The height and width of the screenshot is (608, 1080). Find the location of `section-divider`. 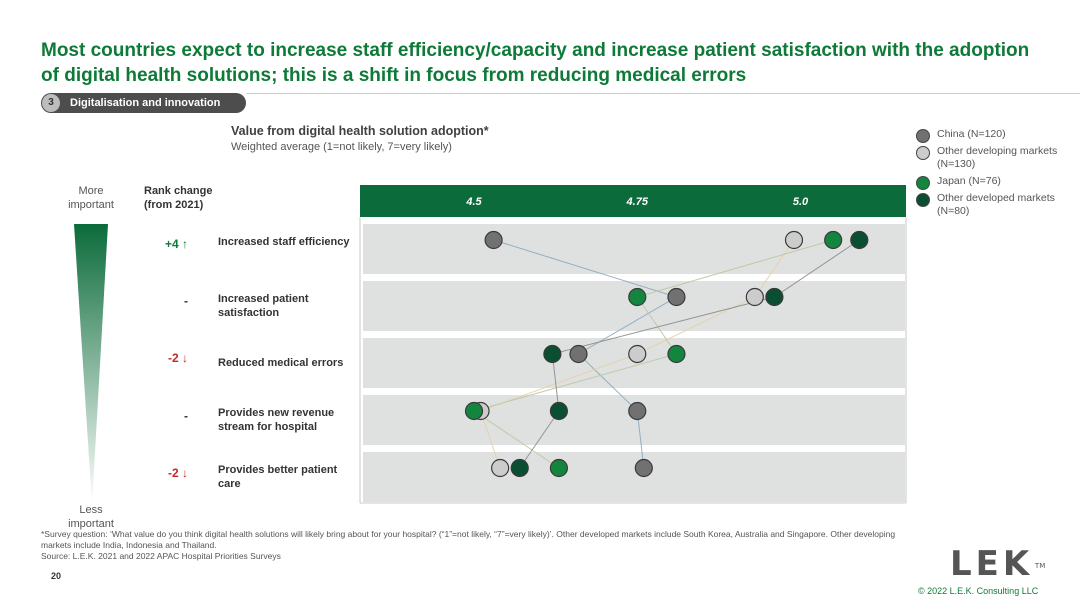

section-divider is located at coordinates (663, 93).